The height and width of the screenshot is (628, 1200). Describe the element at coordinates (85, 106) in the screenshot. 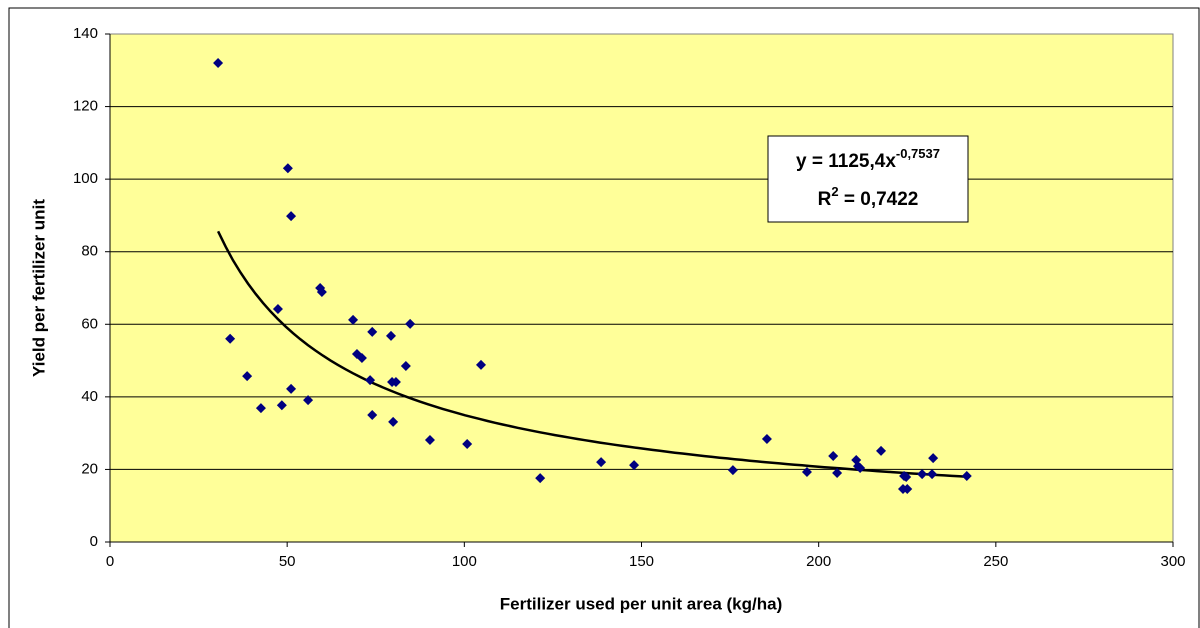

I see `y-tick-label: 120` at that location.